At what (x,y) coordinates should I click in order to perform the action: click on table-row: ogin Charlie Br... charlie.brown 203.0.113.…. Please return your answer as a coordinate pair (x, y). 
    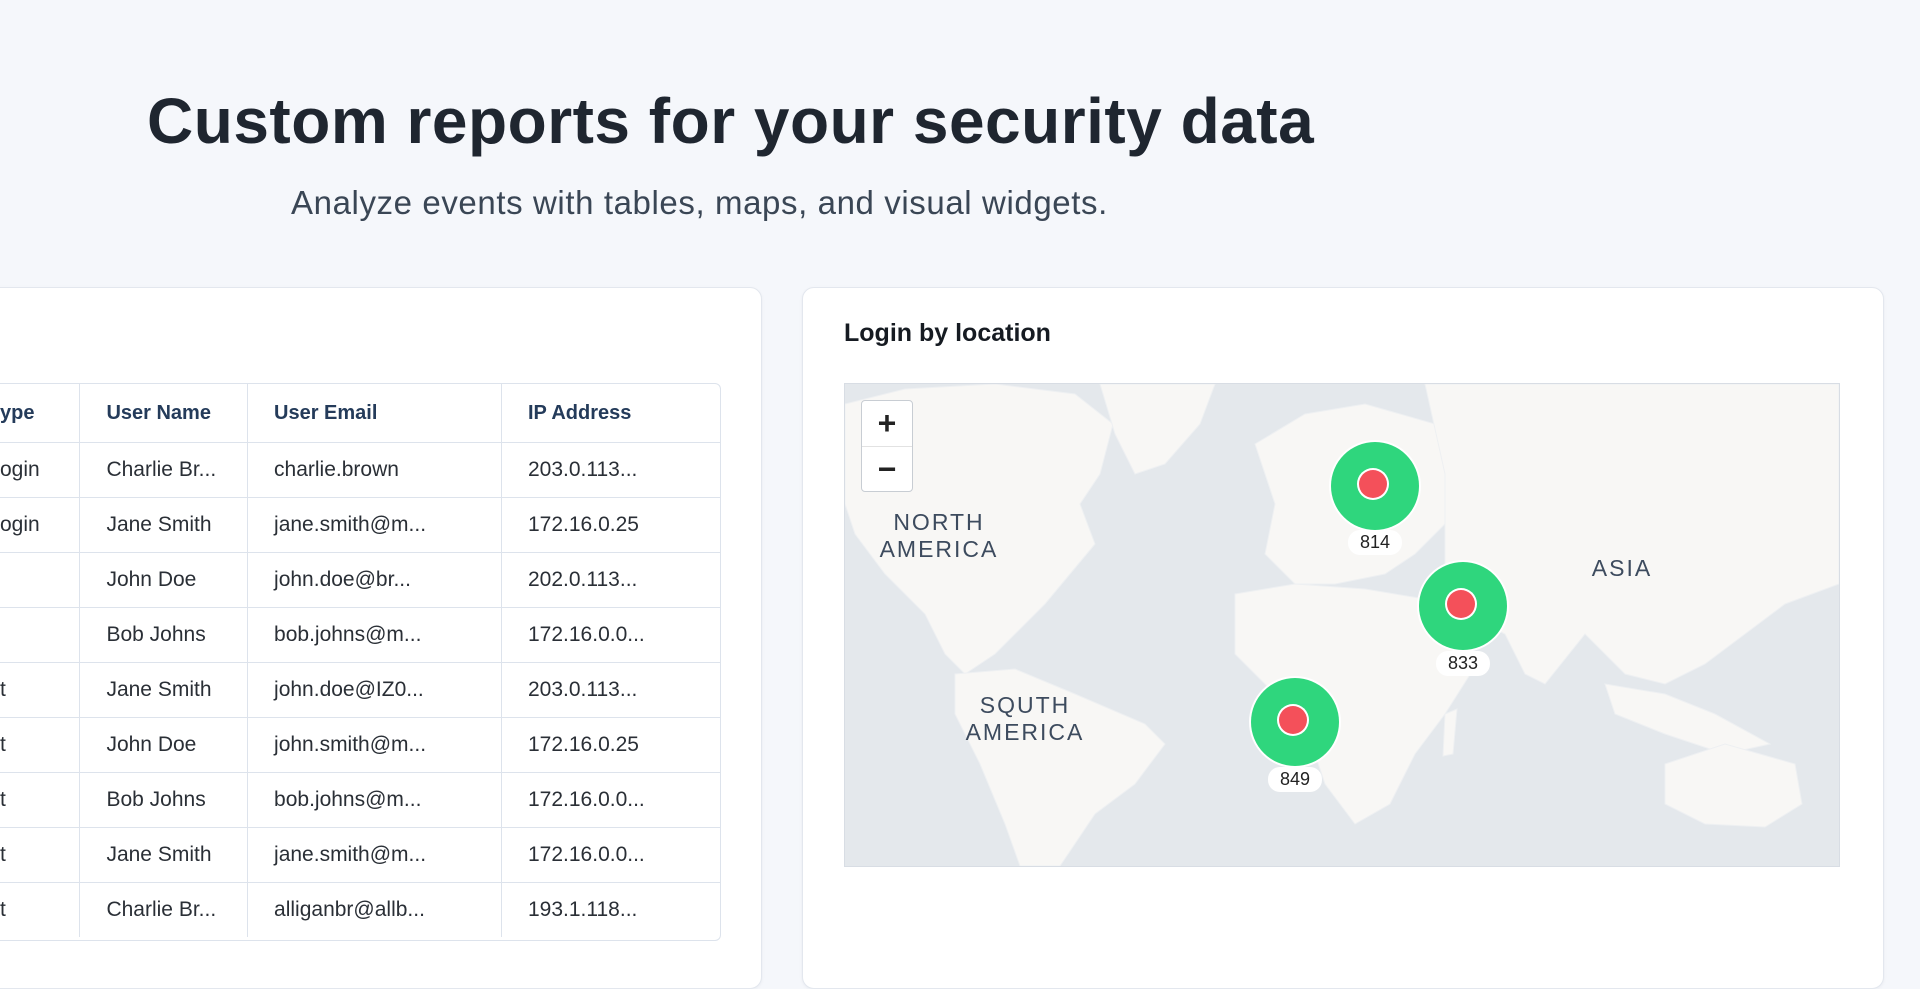
    Looking at the image, I should click on (360, 470).